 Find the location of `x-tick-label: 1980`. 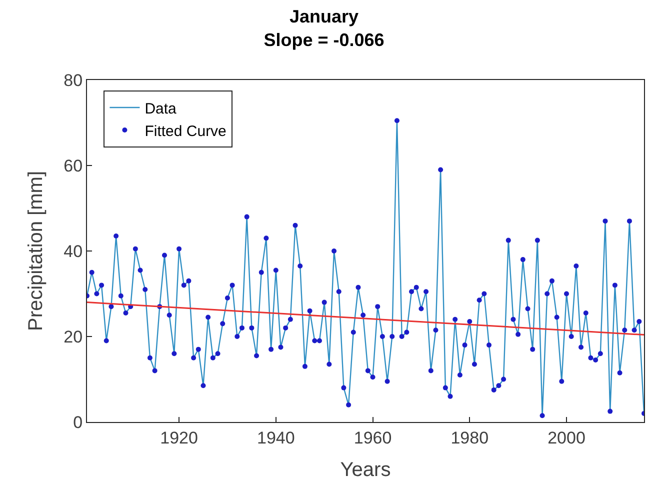

x-tick-label: 1980 is located at coordinates (469, 438).